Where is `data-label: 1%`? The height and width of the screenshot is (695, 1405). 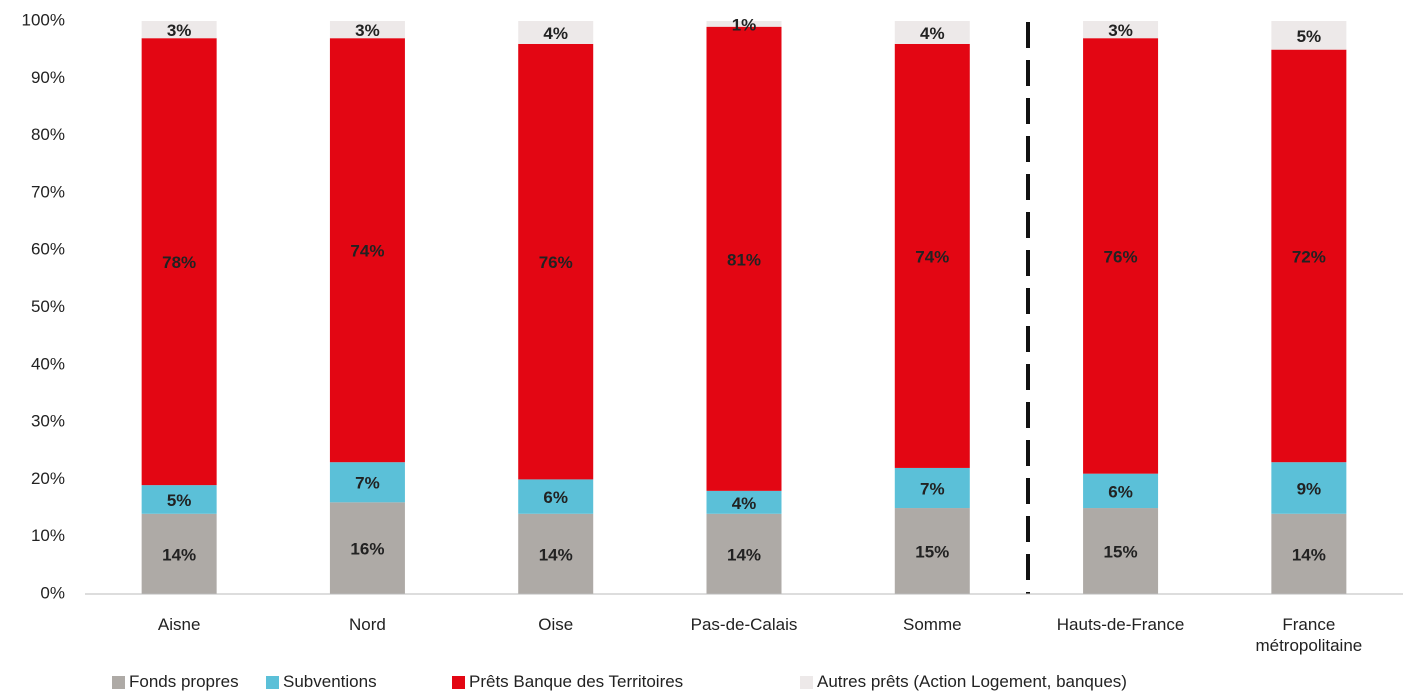 data-label: 1% is located at coordinates (744, 24).